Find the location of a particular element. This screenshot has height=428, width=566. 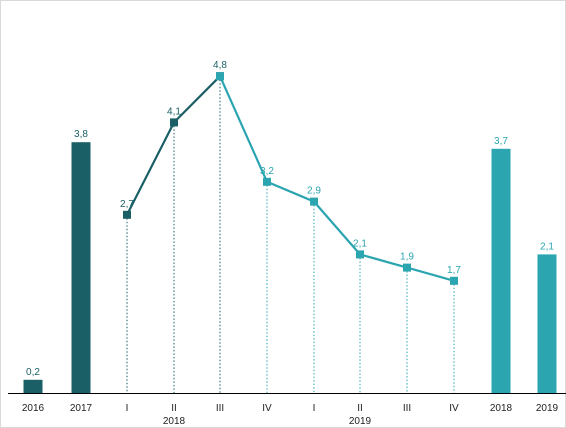

point-label: 4,1 is located at coordinates (174, 111).